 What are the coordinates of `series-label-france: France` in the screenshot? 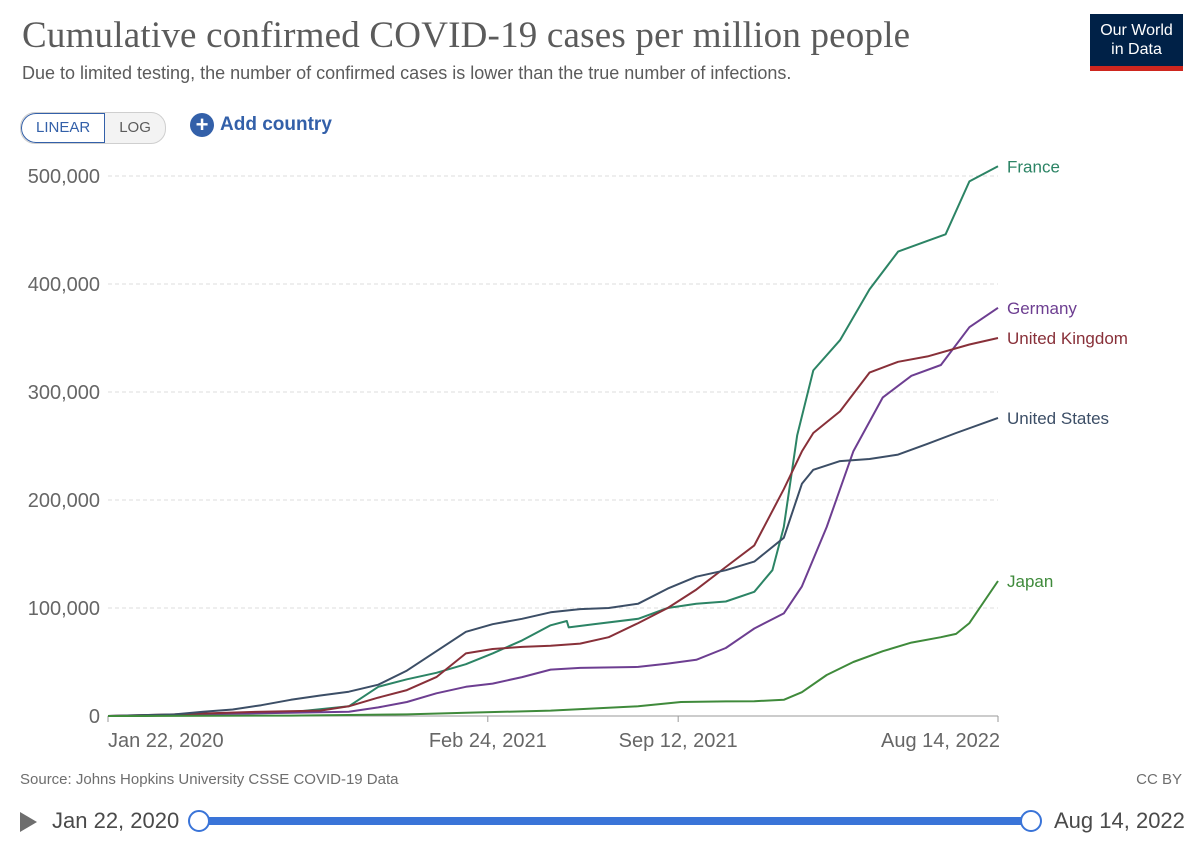 It's located at (1033, 166).